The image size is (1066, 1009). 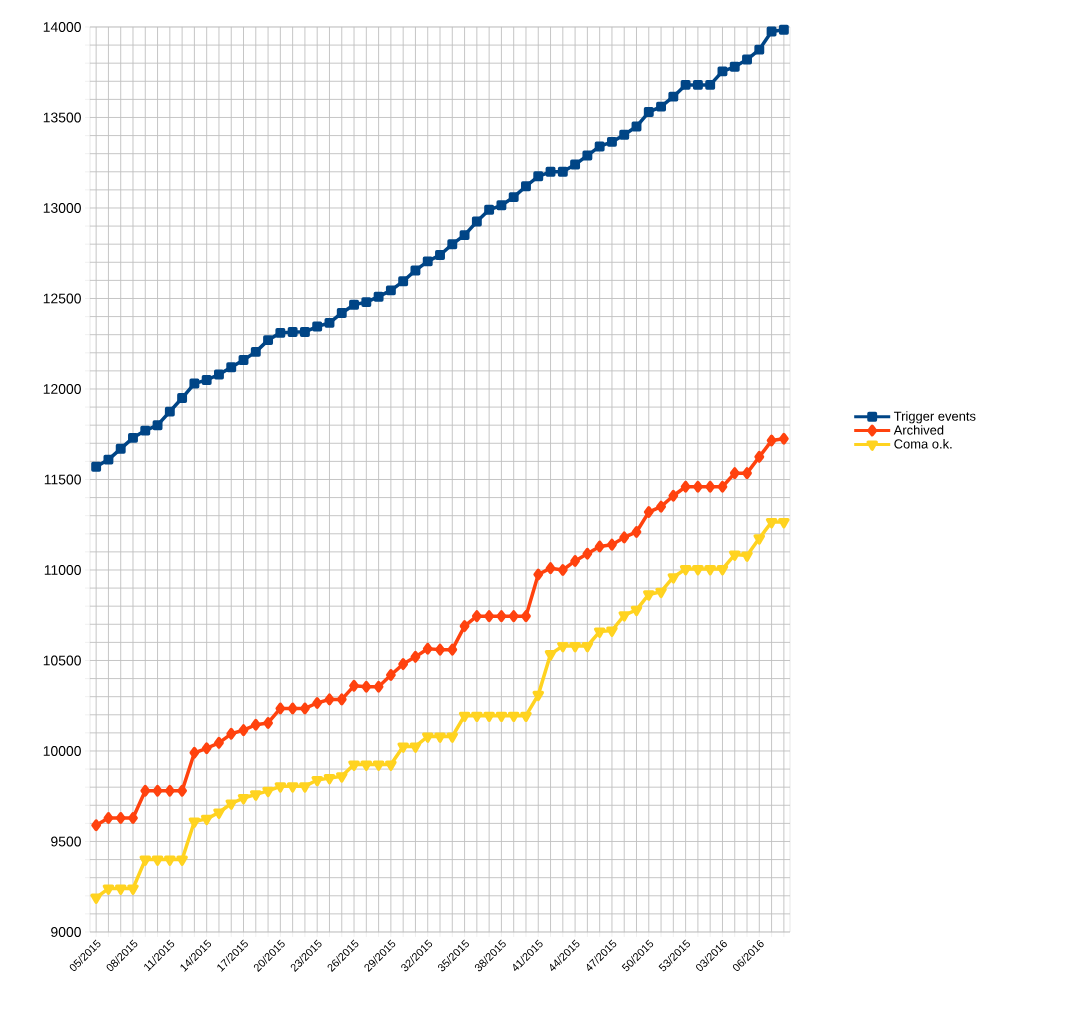 What do you see at coordinates (62, 208) in the screenshot?
I see `y-tick-label: 13000` at bounding box center [62, 208].